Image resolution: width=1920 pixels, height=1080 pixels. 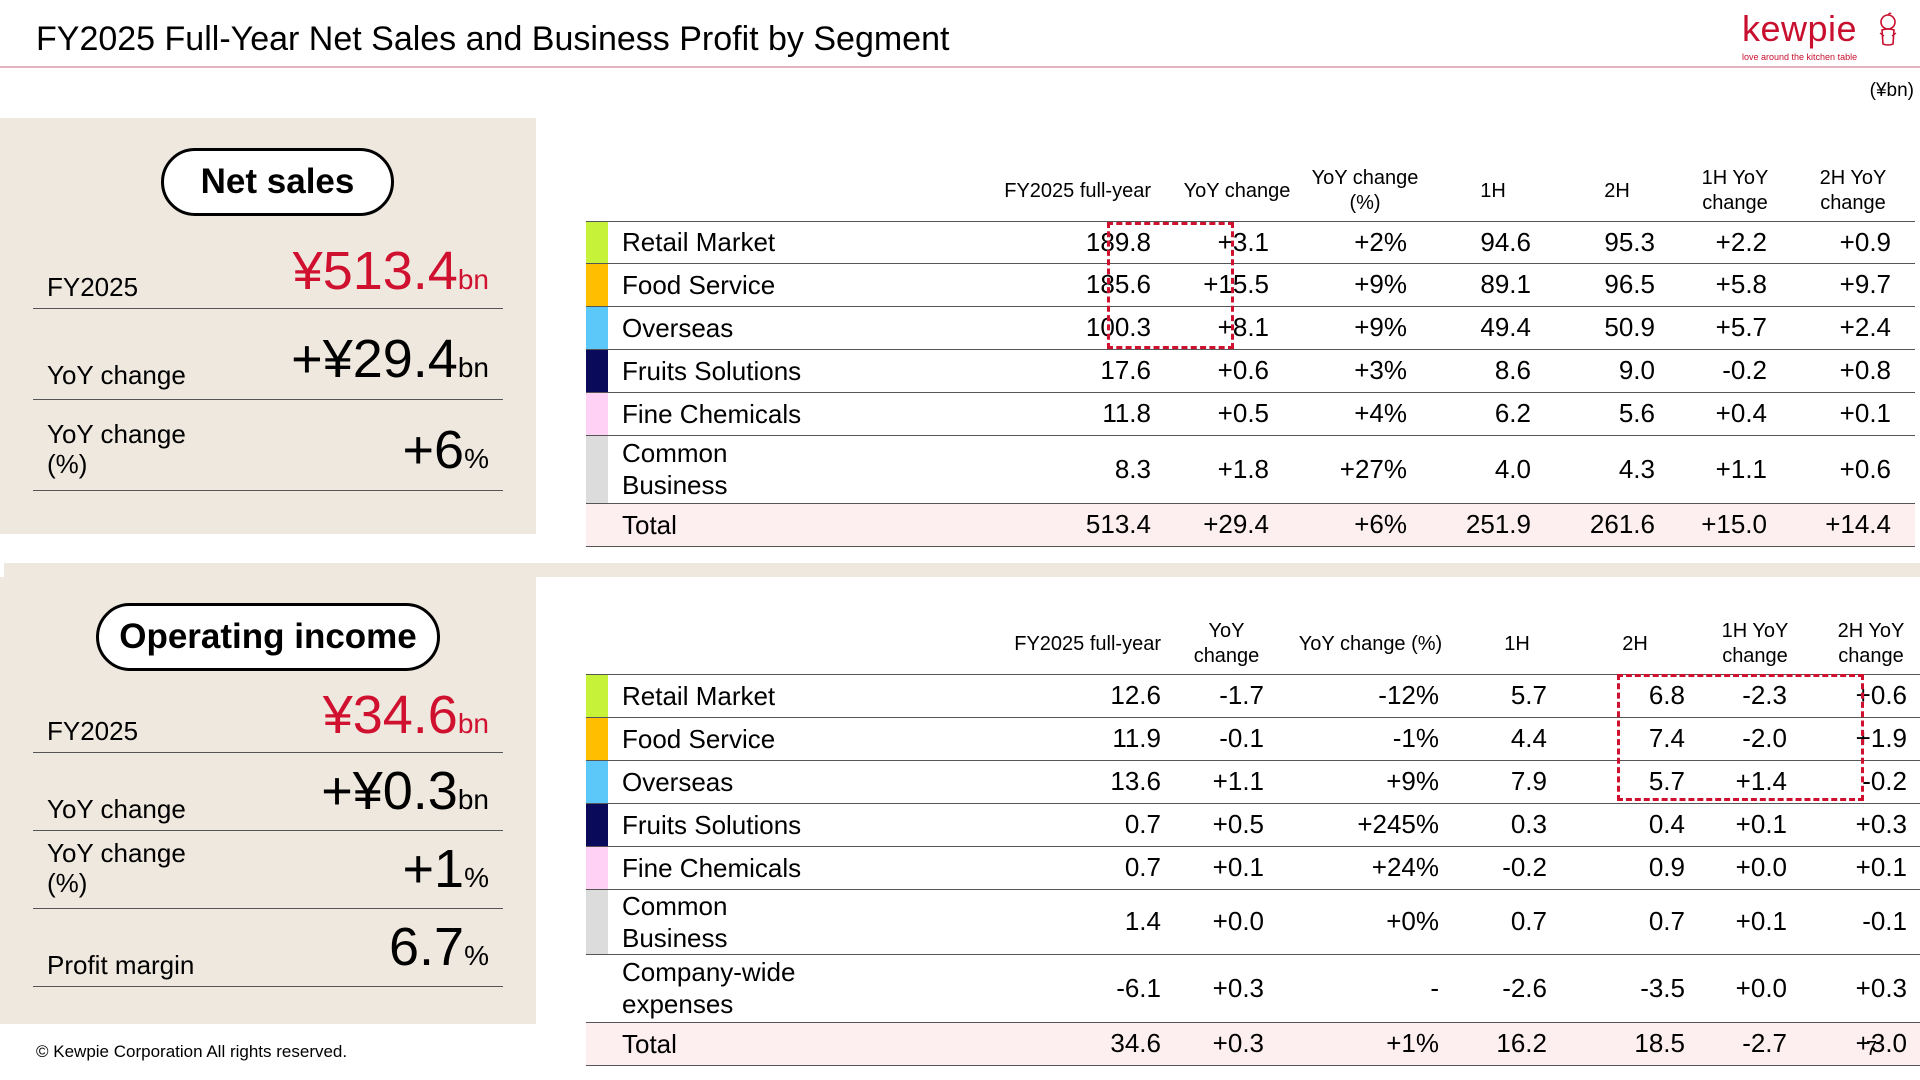 I want to click on table-cell: 189.8, so click(x=1001, y=242).